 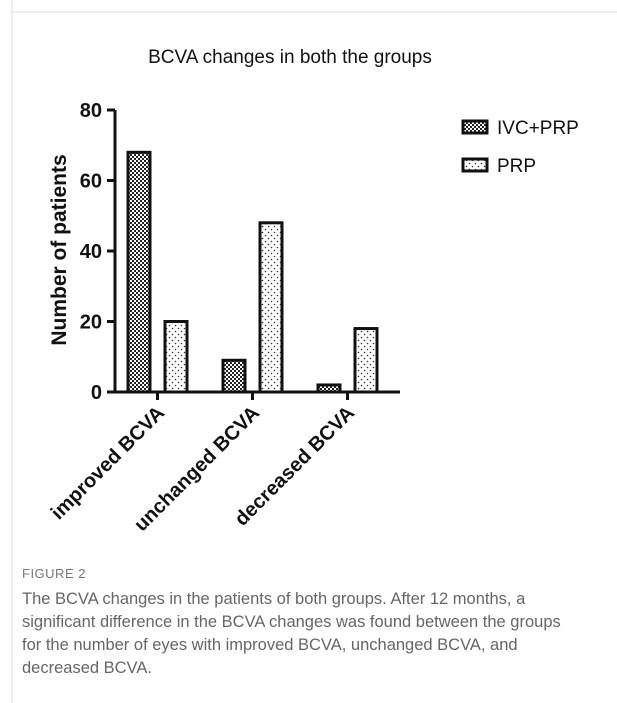 I want to click on y-tick-label: 60, so click(x=91, y=182).